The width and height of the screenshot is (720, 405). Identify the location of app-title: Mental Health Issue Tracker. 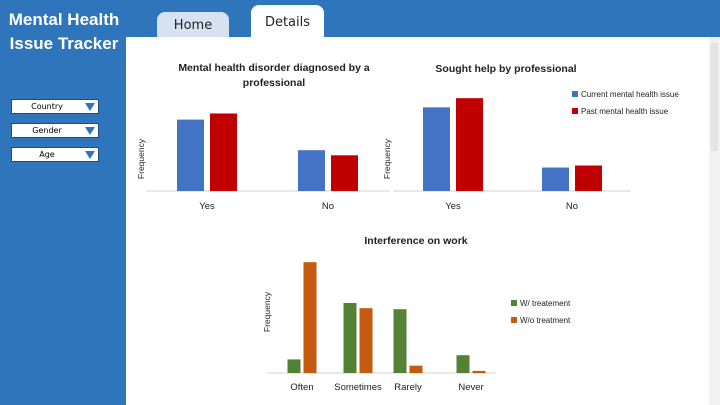
(64, 32).